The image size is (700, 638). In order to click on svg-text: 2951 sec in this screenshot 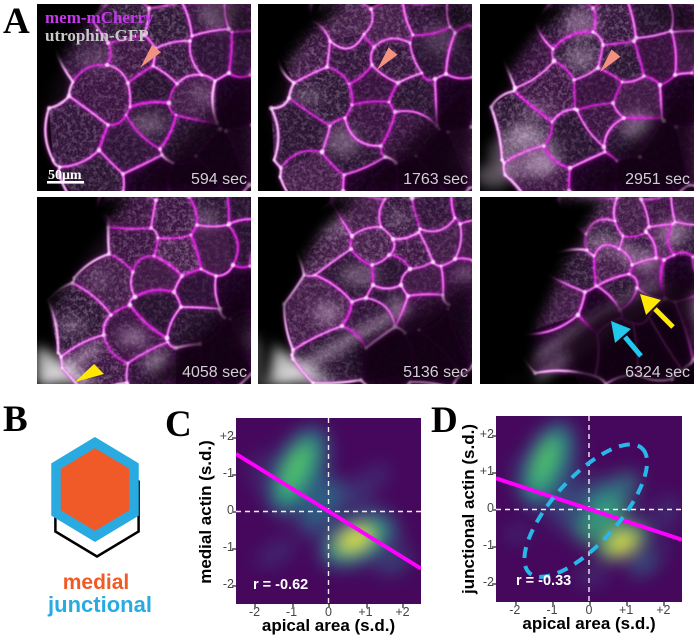, I will do `click(657, 179)`.